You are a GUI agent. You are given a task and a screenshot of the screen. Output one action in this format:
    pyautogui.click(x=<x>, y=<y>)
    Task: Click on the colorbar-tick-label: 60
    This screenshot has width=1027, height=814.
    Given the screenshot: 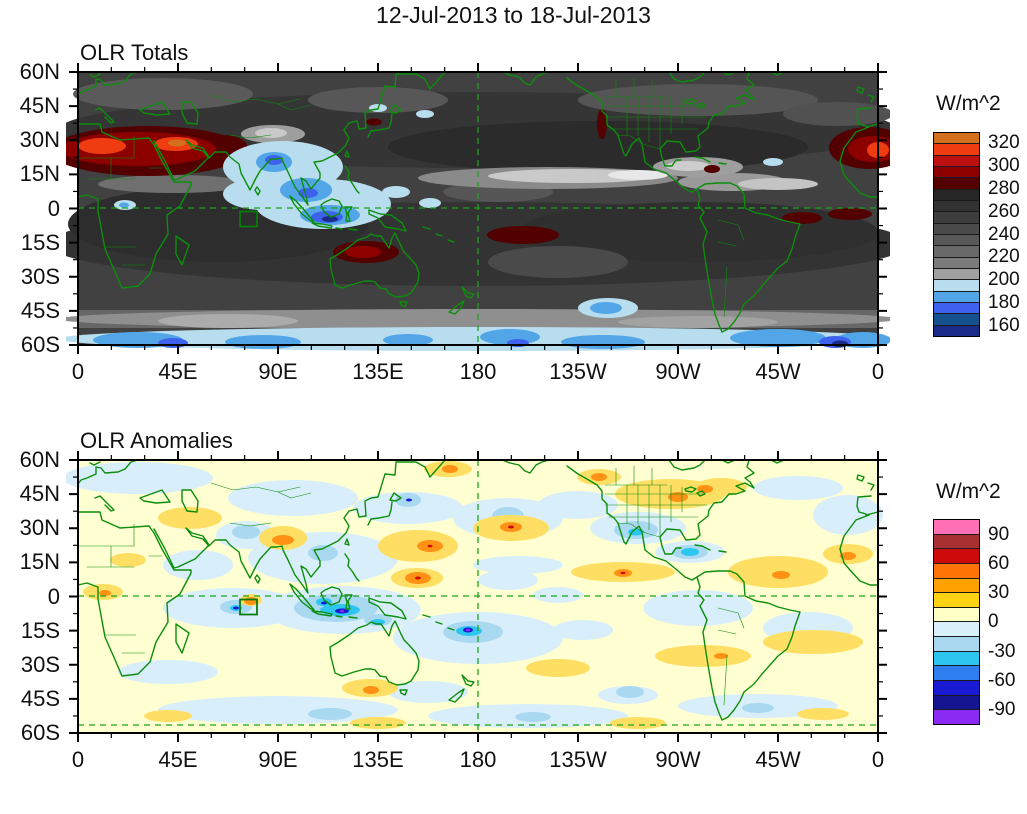 What is the action you would take?
    pyautogui.click(x=999, y=564)
    